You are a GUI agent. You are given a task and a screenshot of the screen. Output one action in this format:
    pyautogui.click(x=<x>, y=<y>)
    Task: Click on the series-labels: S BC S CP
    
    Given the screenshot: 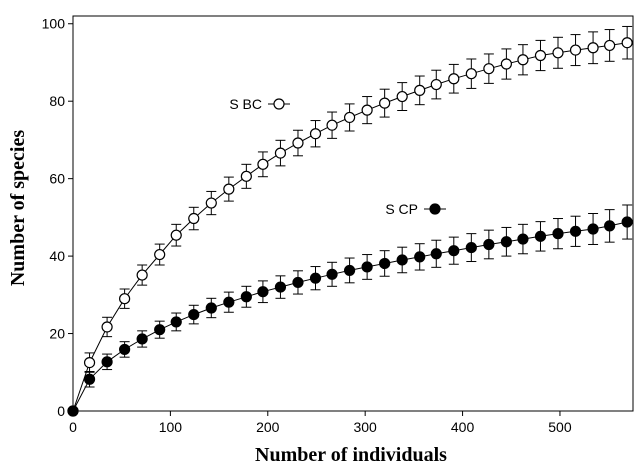 What is the action you would take?
    pyautogui.click(x=337, y=156)
    